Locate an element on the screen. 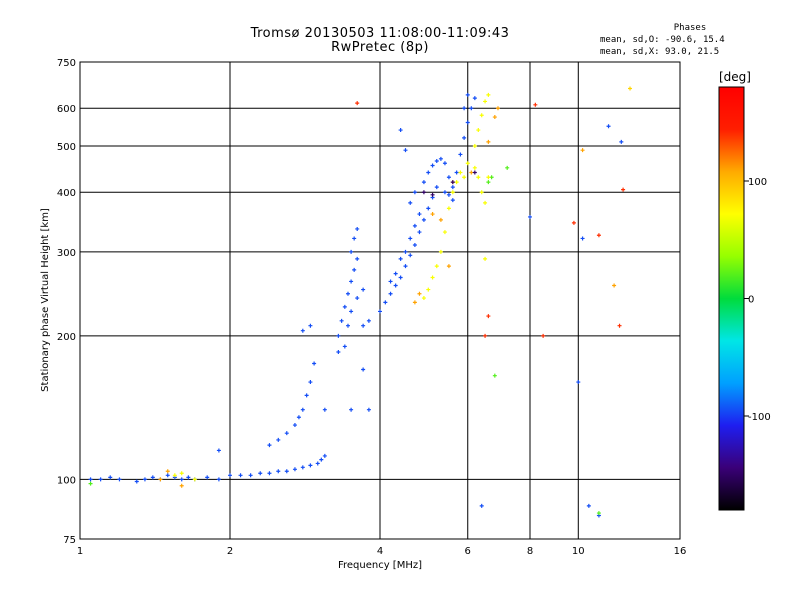 This screenshot has width=800, height=600. x-axis-ticks: 1 2 4 6 8 10 16 is located at coordinates (382, 551).